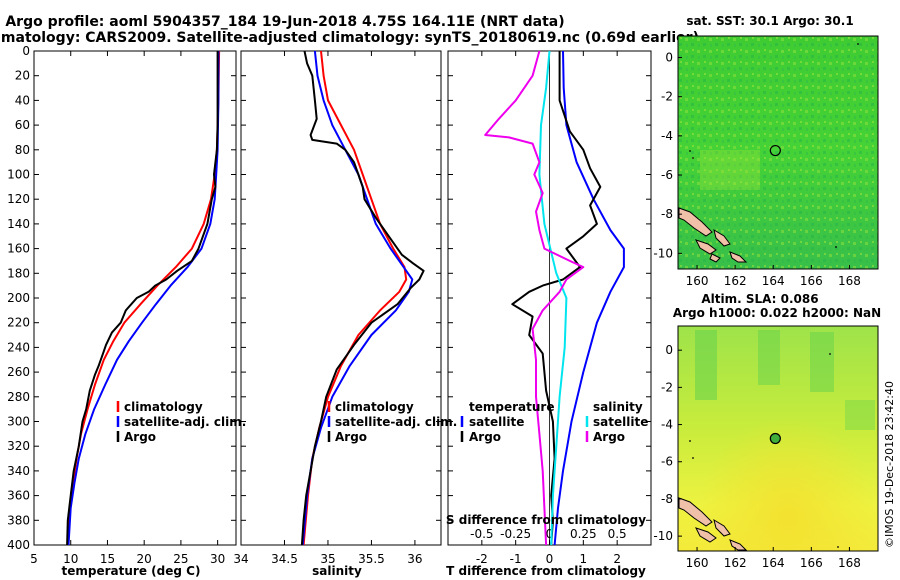 The image size is (900, 580). I want to click on y-tick-label: 100, so click(18, 175).